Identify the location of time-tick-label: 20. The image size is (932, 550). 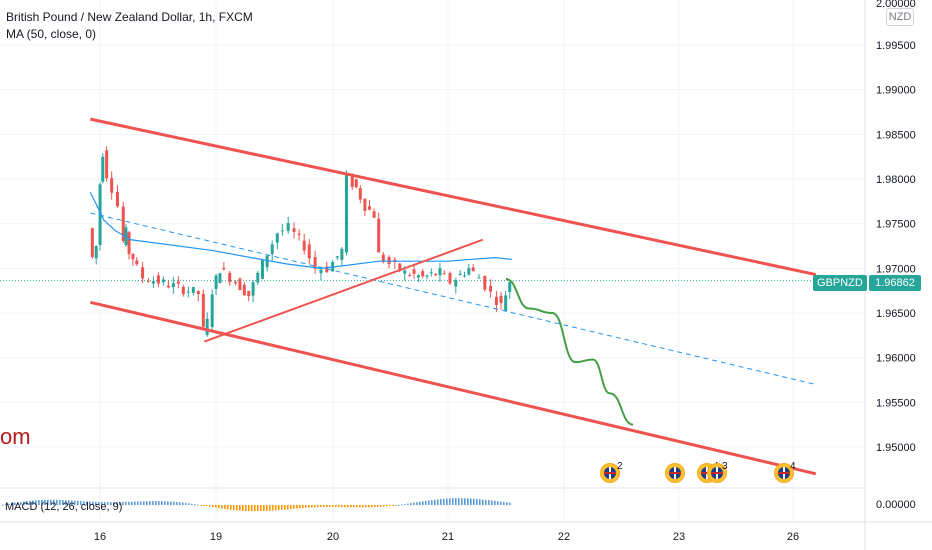
(333, 537).